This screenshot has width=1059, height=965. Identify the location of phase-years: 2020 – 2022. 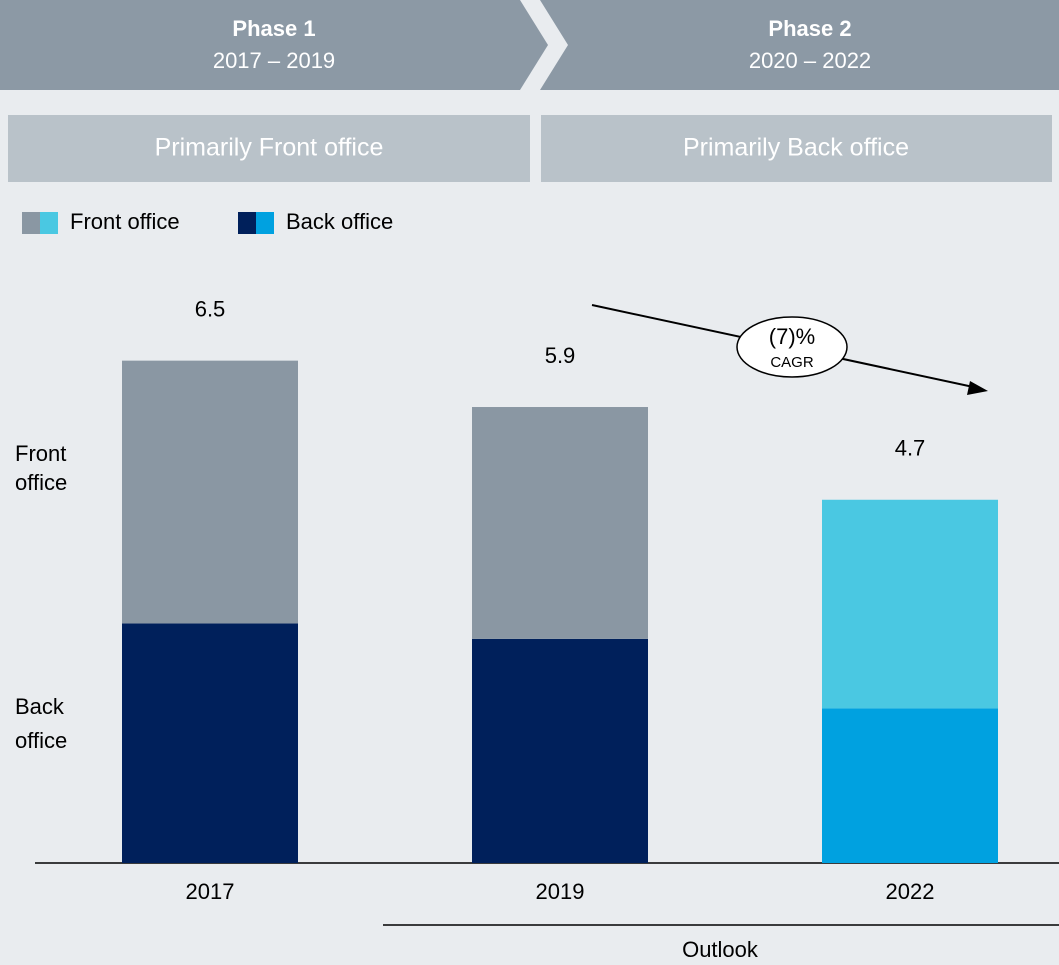
(810, 60).